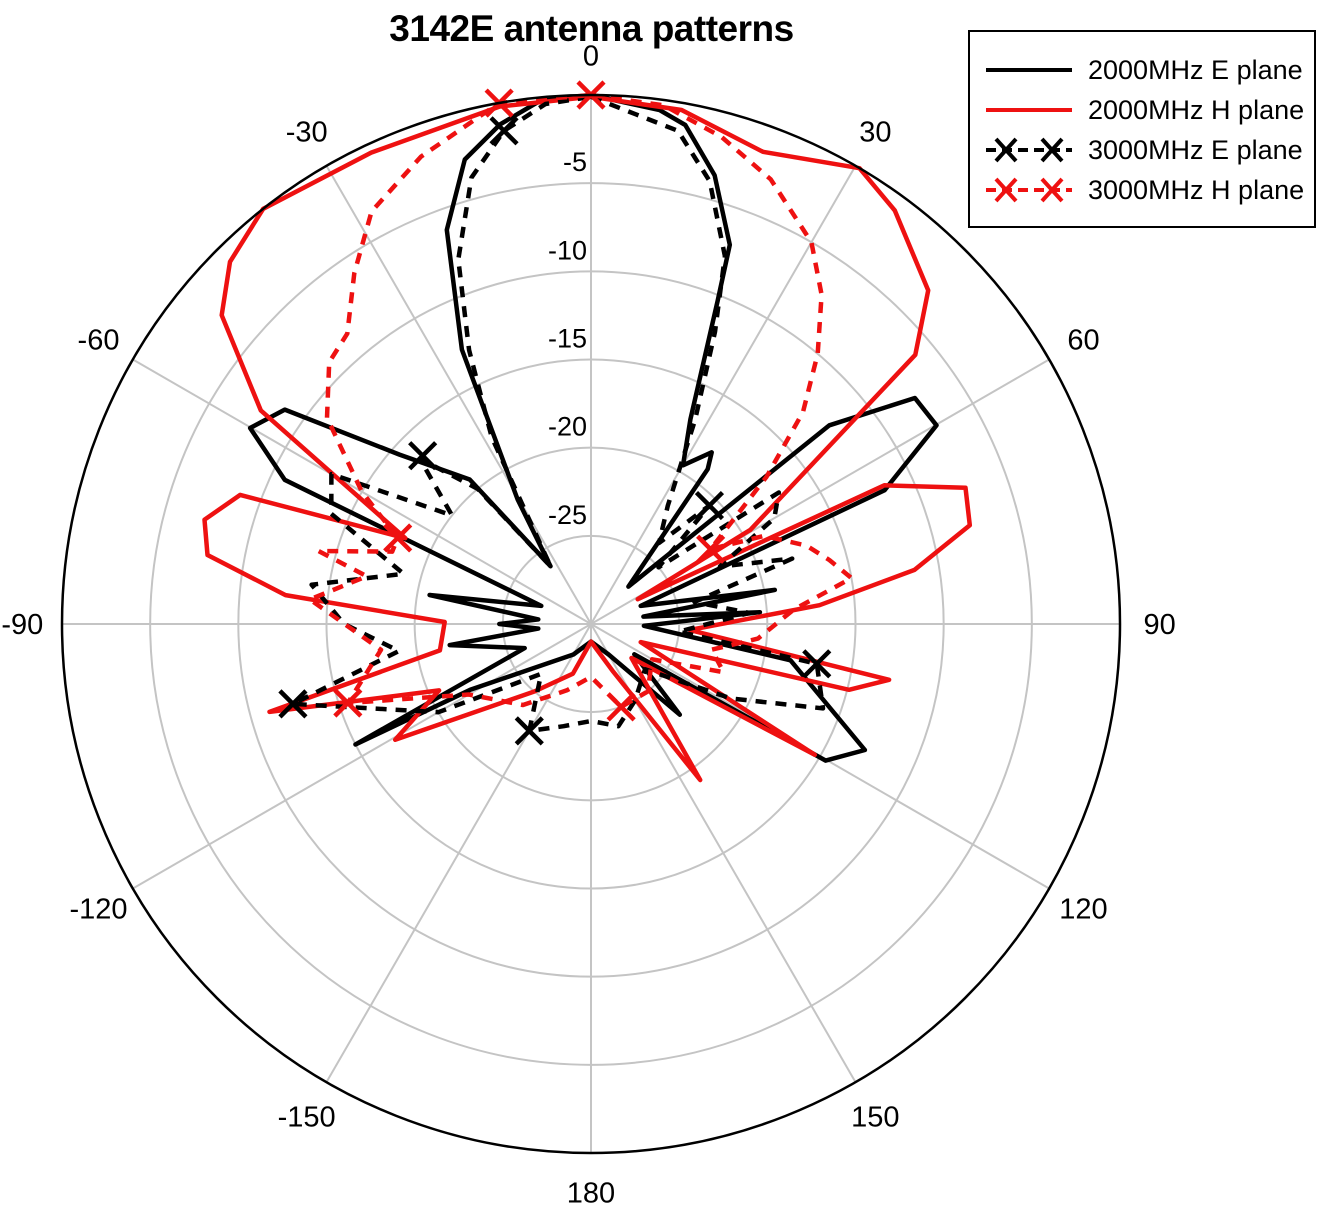 The width and height of the screenshot is (1323, 1213). I want to click on dashed-black-x-marker-icon, so click(1029, 150).